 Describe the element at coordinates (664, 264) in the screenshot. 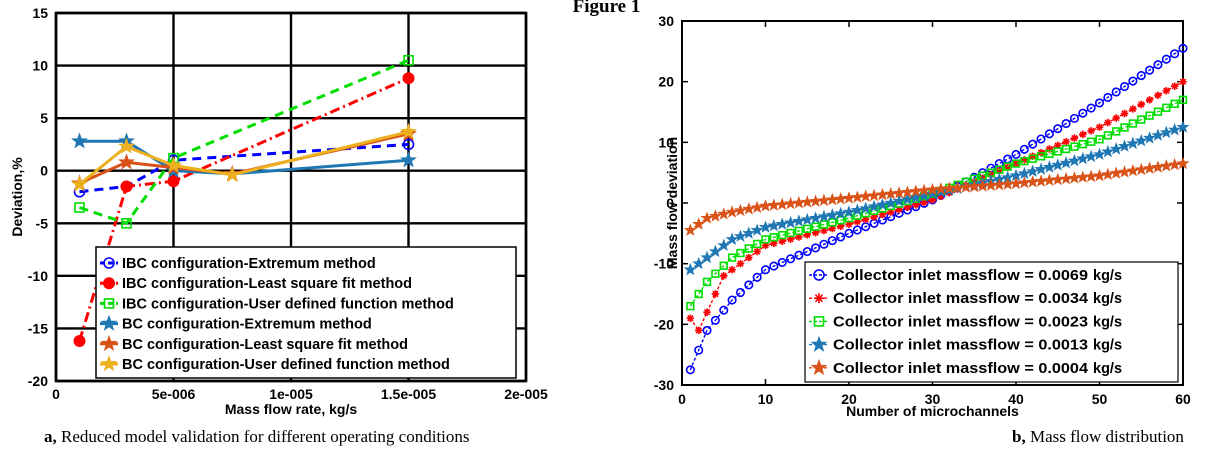

I see `chart-b-ytick-label: -10` at that location.